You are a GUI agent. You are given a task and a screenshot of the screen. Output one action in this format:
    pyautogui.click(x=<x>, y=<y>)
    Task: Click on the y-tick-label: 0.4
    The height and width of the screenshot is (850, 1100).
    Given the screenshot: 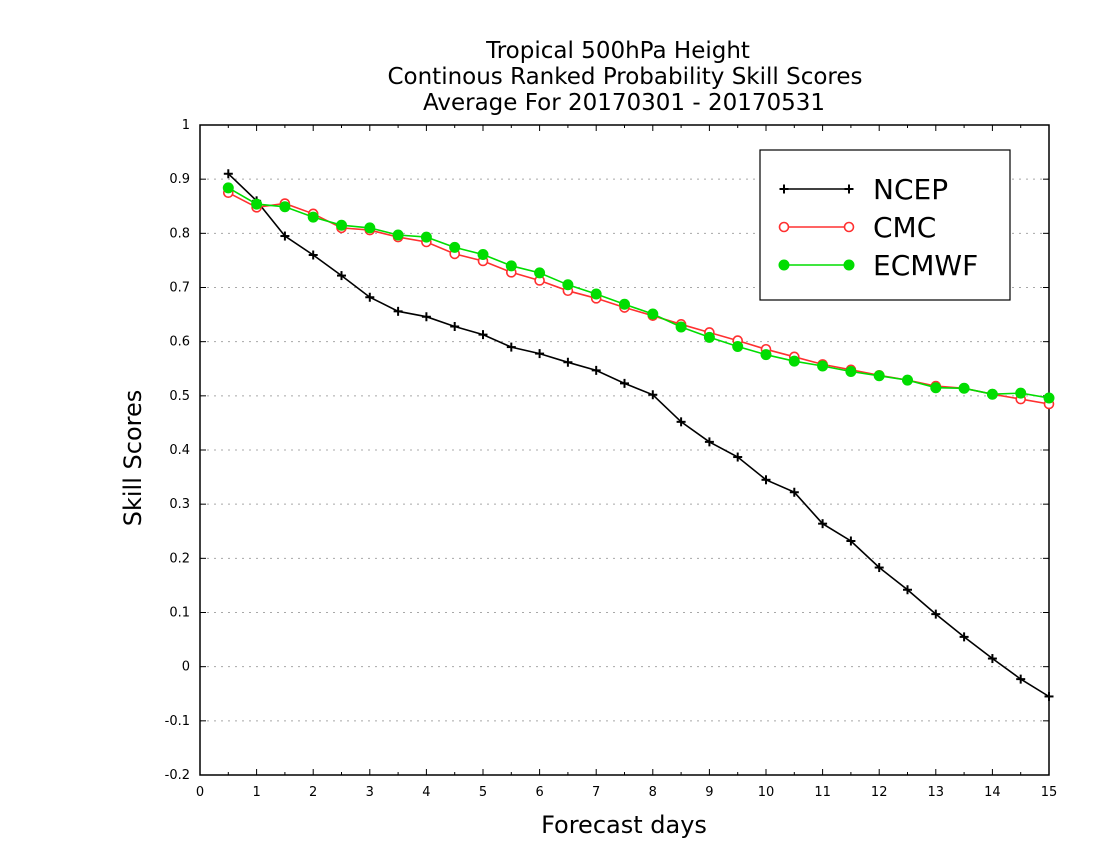 What is the action you would take?
    pyautogui.click(x=179, y=450)
    